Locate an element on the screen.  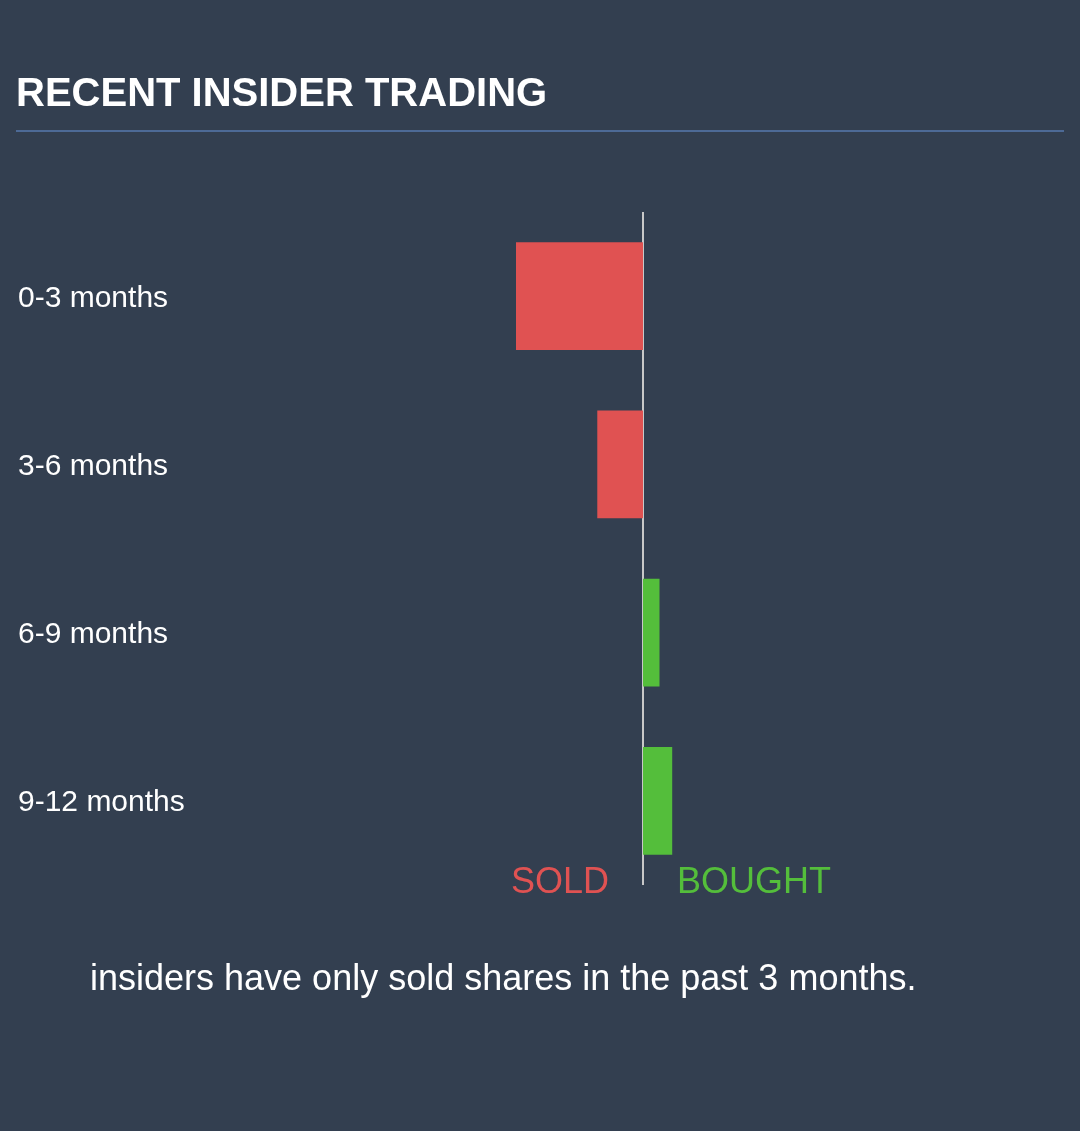
y-tick-label: 3-6 months is located at coordinates (93, 464).